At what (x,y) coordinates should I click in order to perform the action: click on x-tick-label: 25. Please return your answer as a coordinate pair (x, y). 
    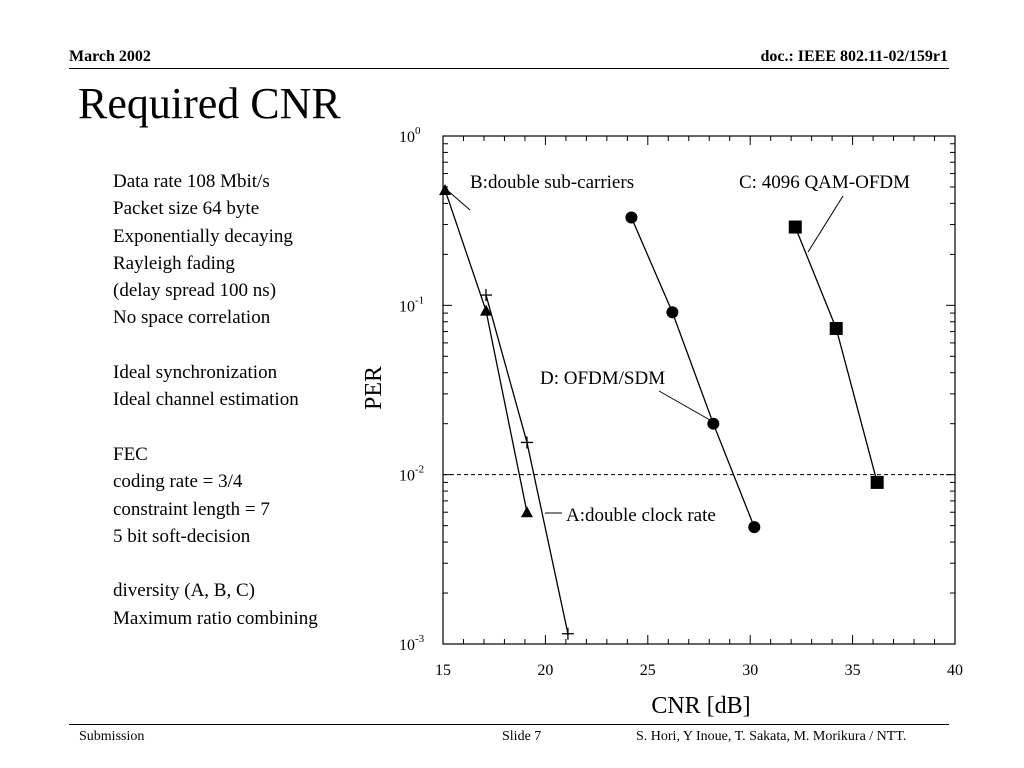
    Looking at the image, I should click on (648, 670).